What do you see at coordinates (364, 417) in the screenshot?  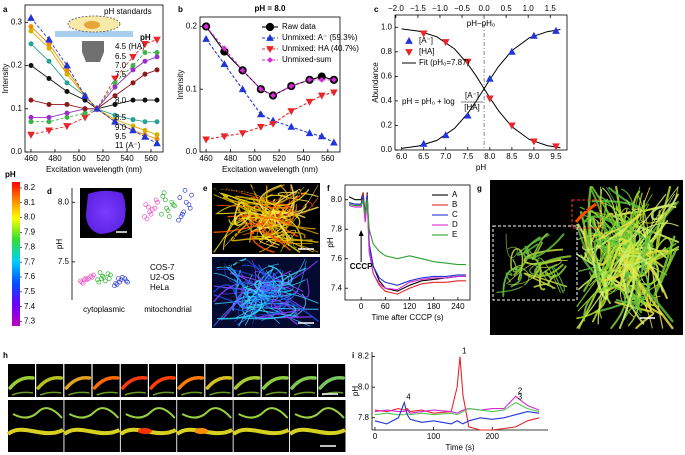 I see `y-tick-label: 7.8` at bounding box center [364, 417].